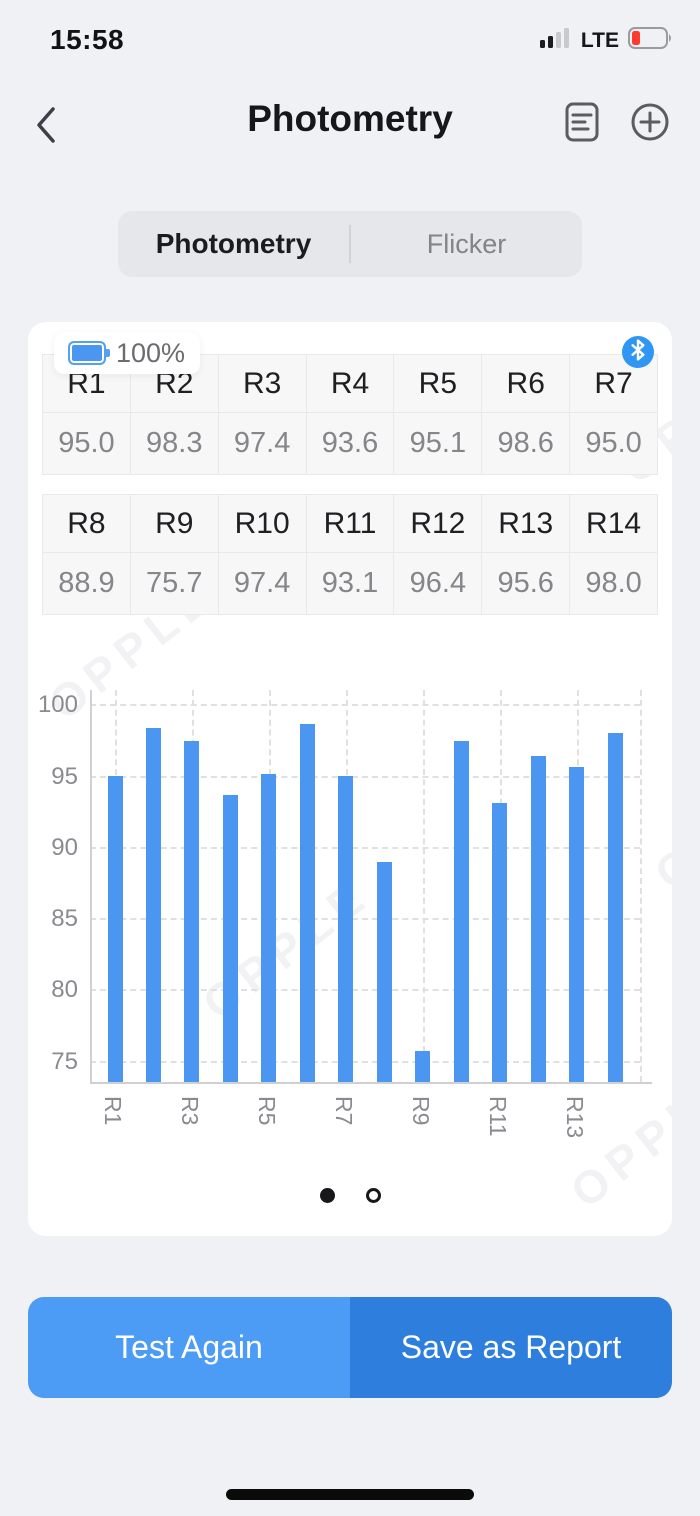 The image size is (700, 1516). I want to click on y-axis-line, so click(91, 886).